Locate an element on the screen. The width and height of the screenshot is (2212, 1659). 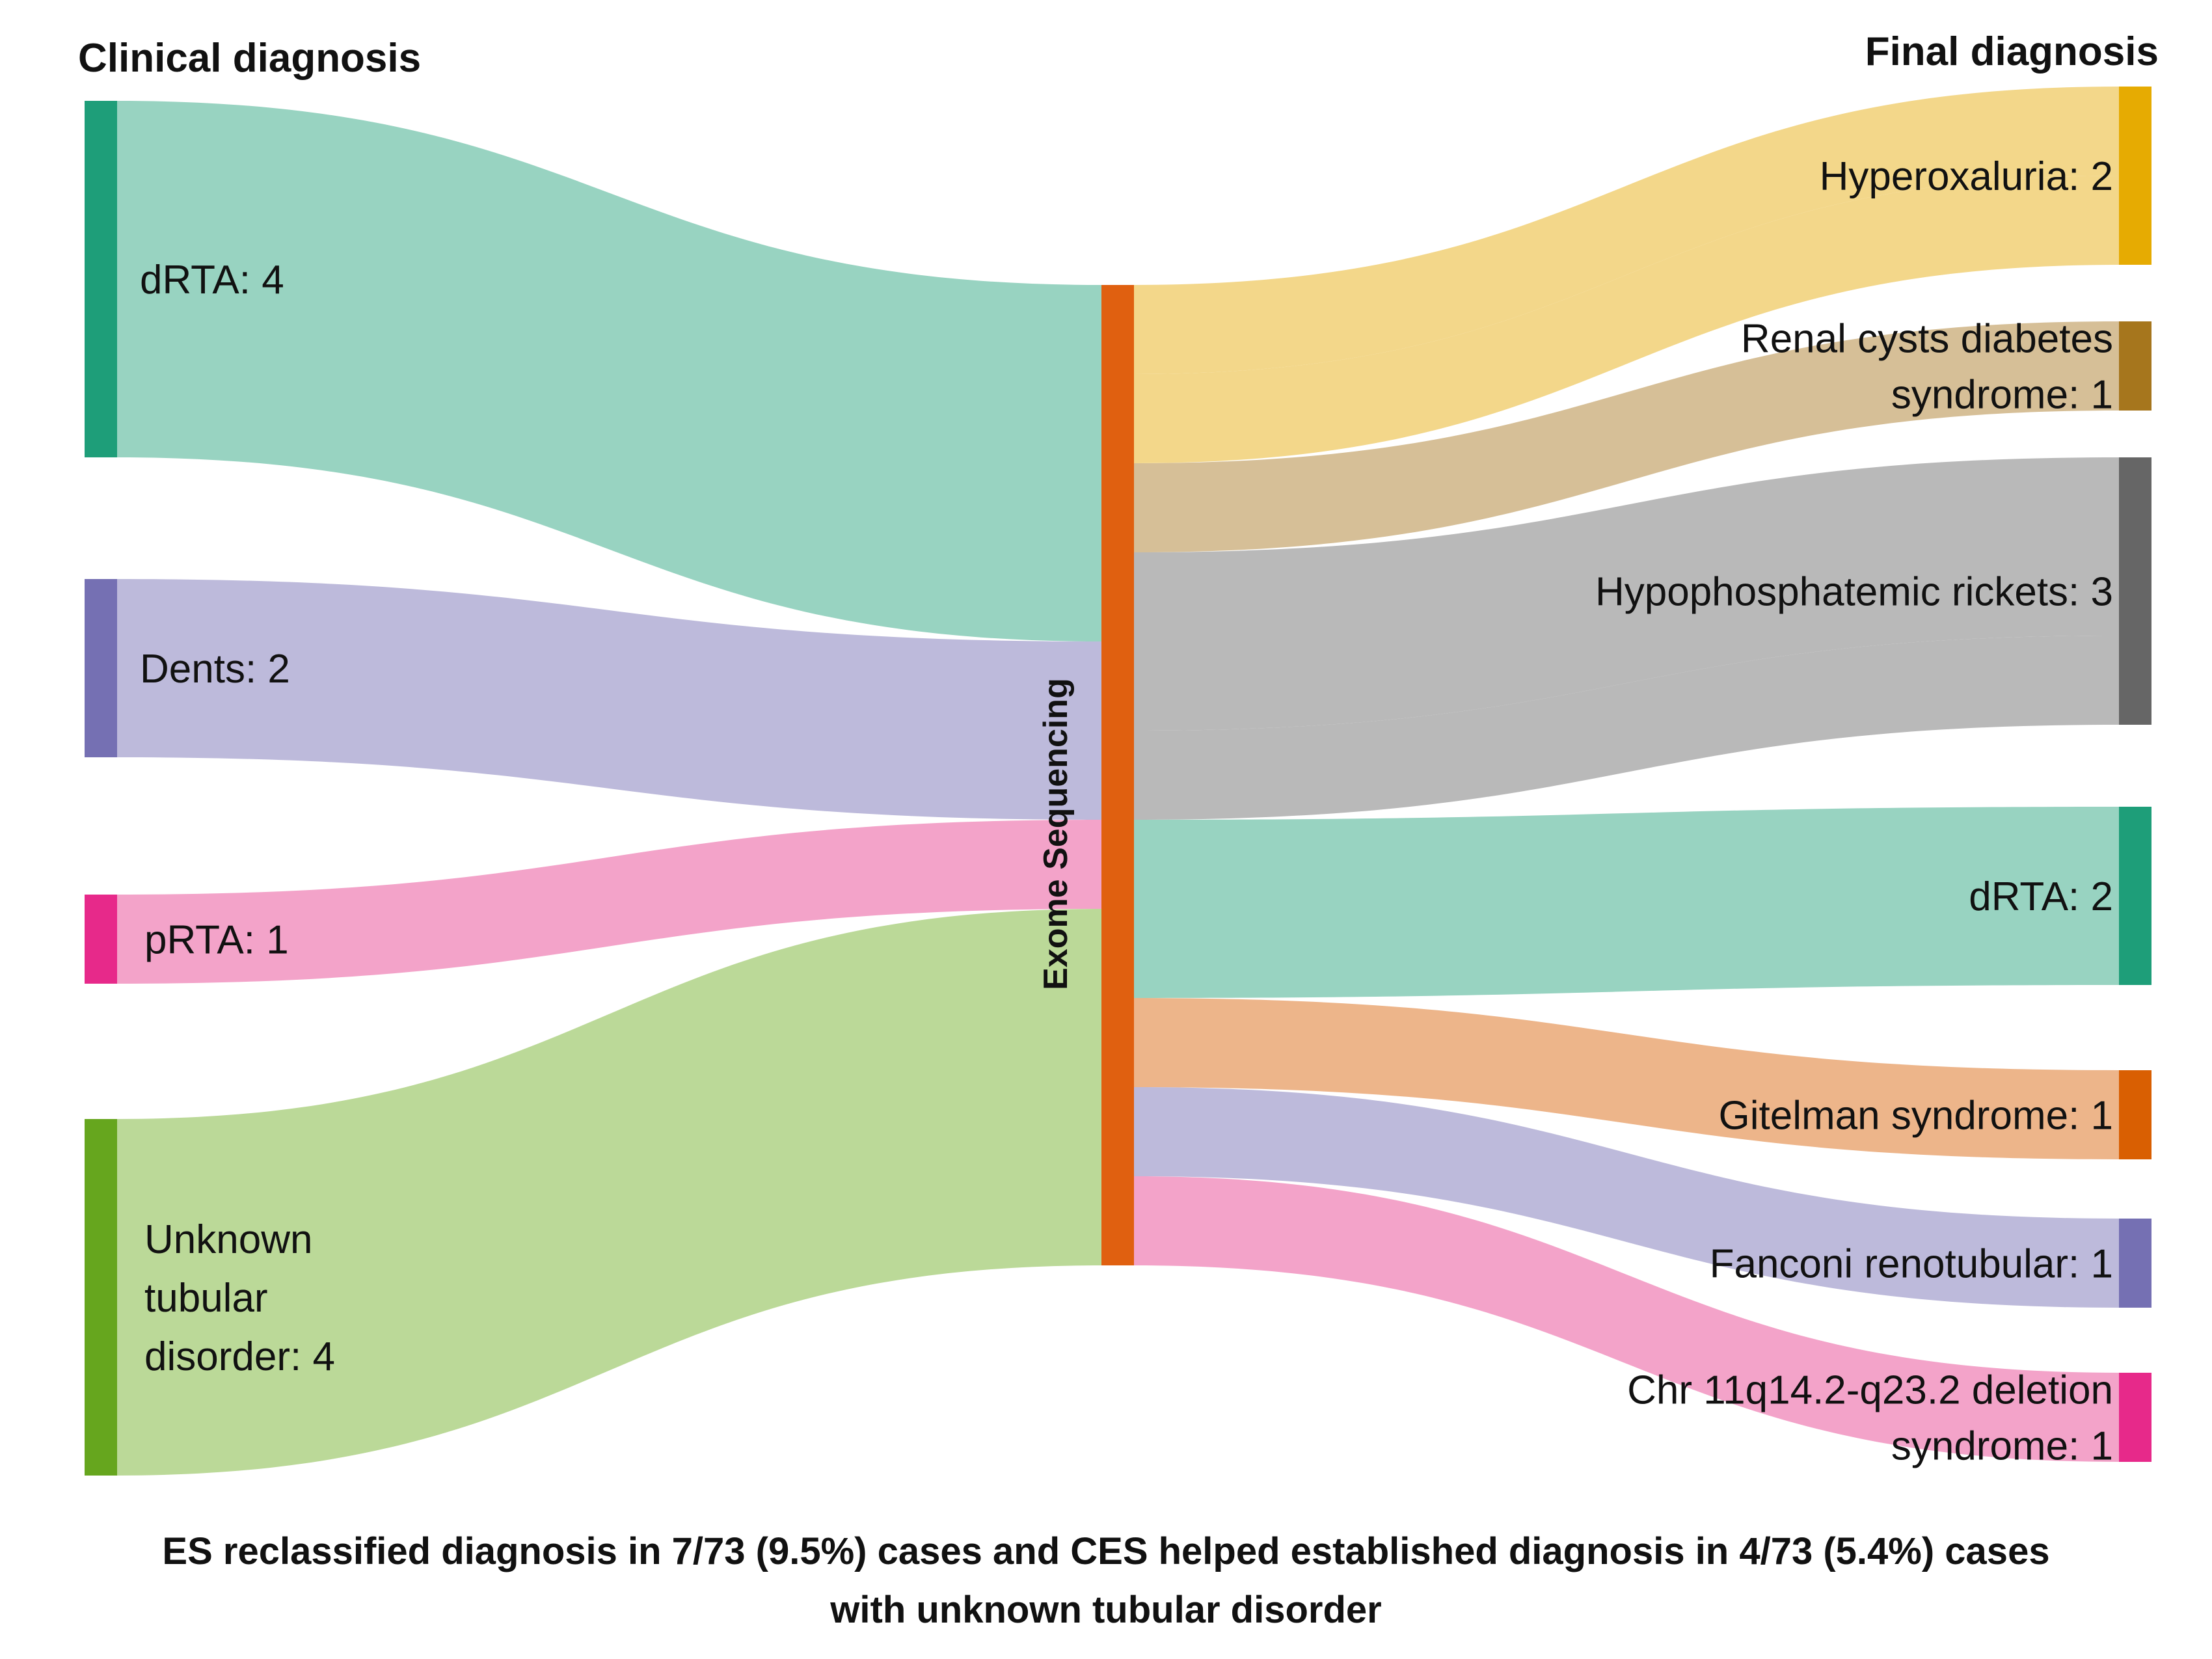
label-line: Hypophosphatemic rickets: 3 is located at coordinates (1854, 593).